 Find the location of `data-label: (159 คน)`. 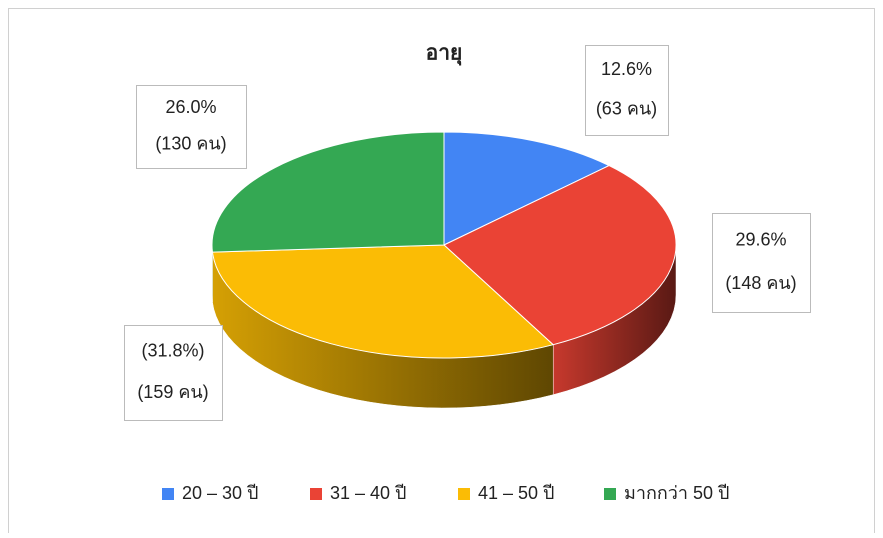

data-label: (159 คน) is located at coordinates (172, 392).